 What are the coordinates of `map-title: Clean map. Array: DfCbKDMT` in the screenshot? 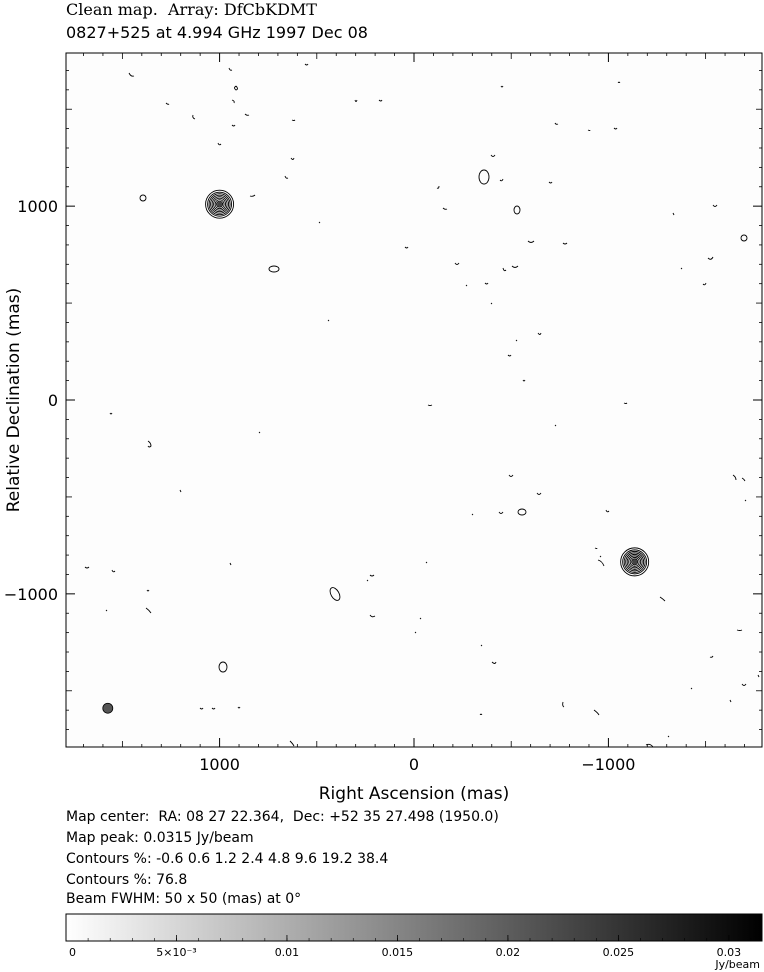 It's located at (191, 9).